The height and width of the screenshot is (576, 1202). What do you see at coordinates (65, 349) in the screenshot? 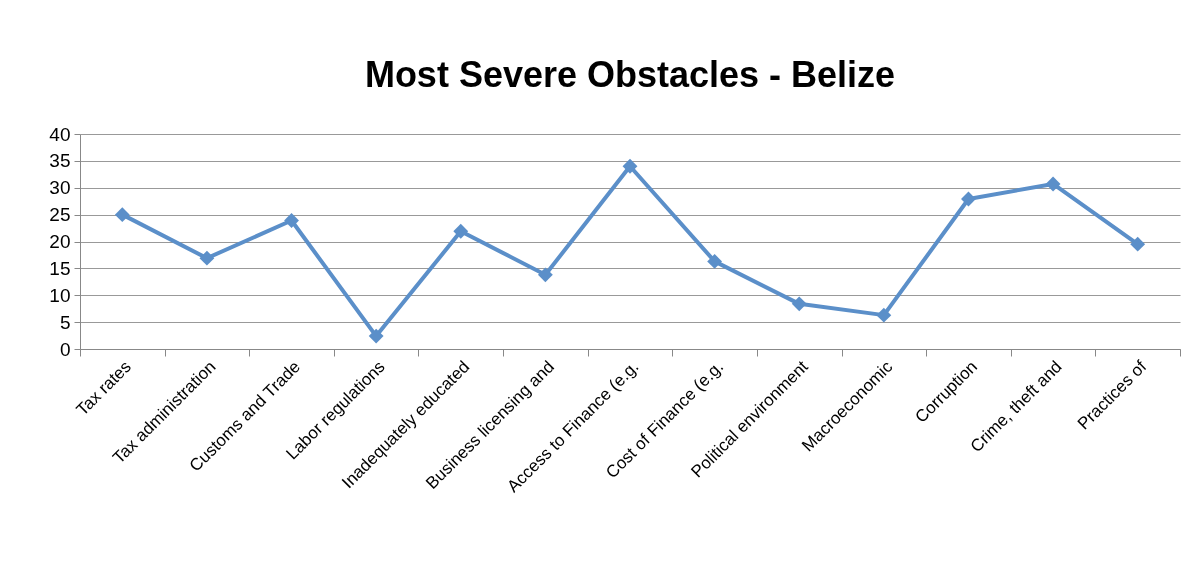
I see `y-tick-label: 0` at bounding box center [65, 349].